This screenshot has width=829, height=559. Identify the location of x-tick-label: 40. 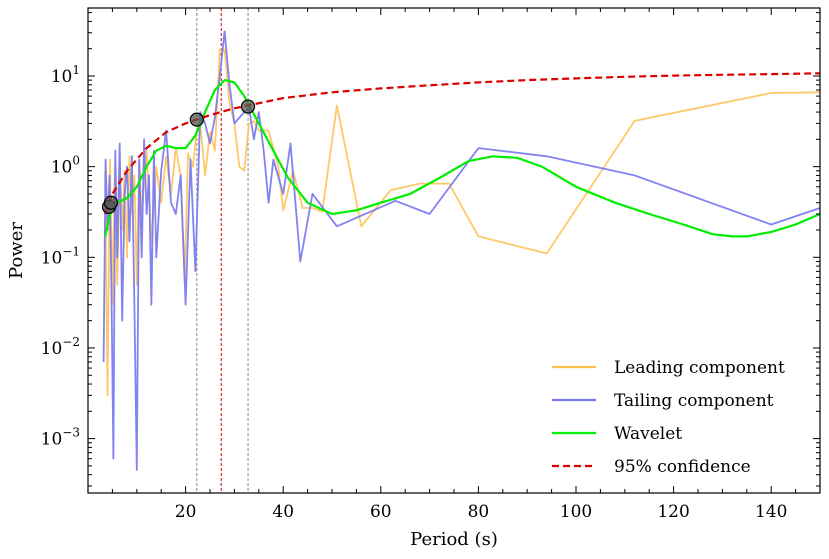
(283, 512).